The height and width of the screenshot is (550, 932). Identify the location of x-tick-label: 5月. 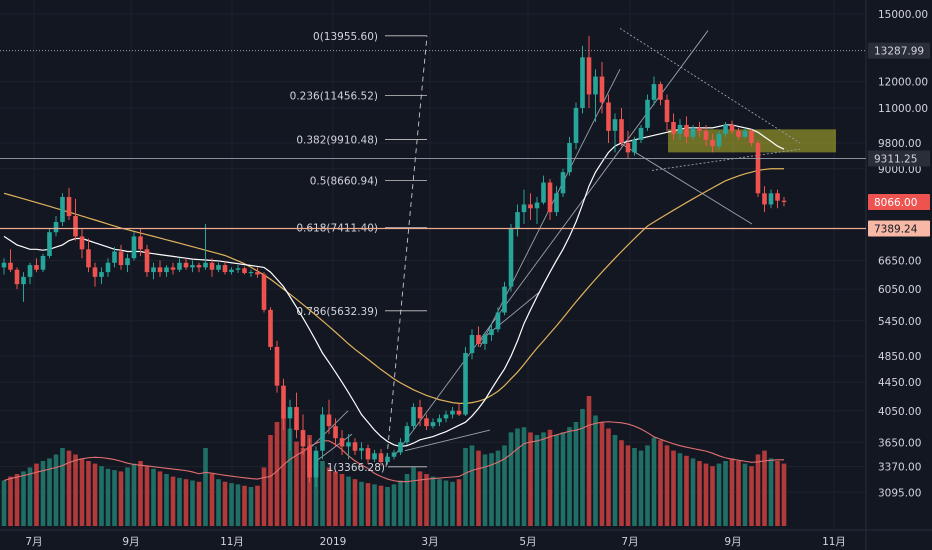
(527, 542).